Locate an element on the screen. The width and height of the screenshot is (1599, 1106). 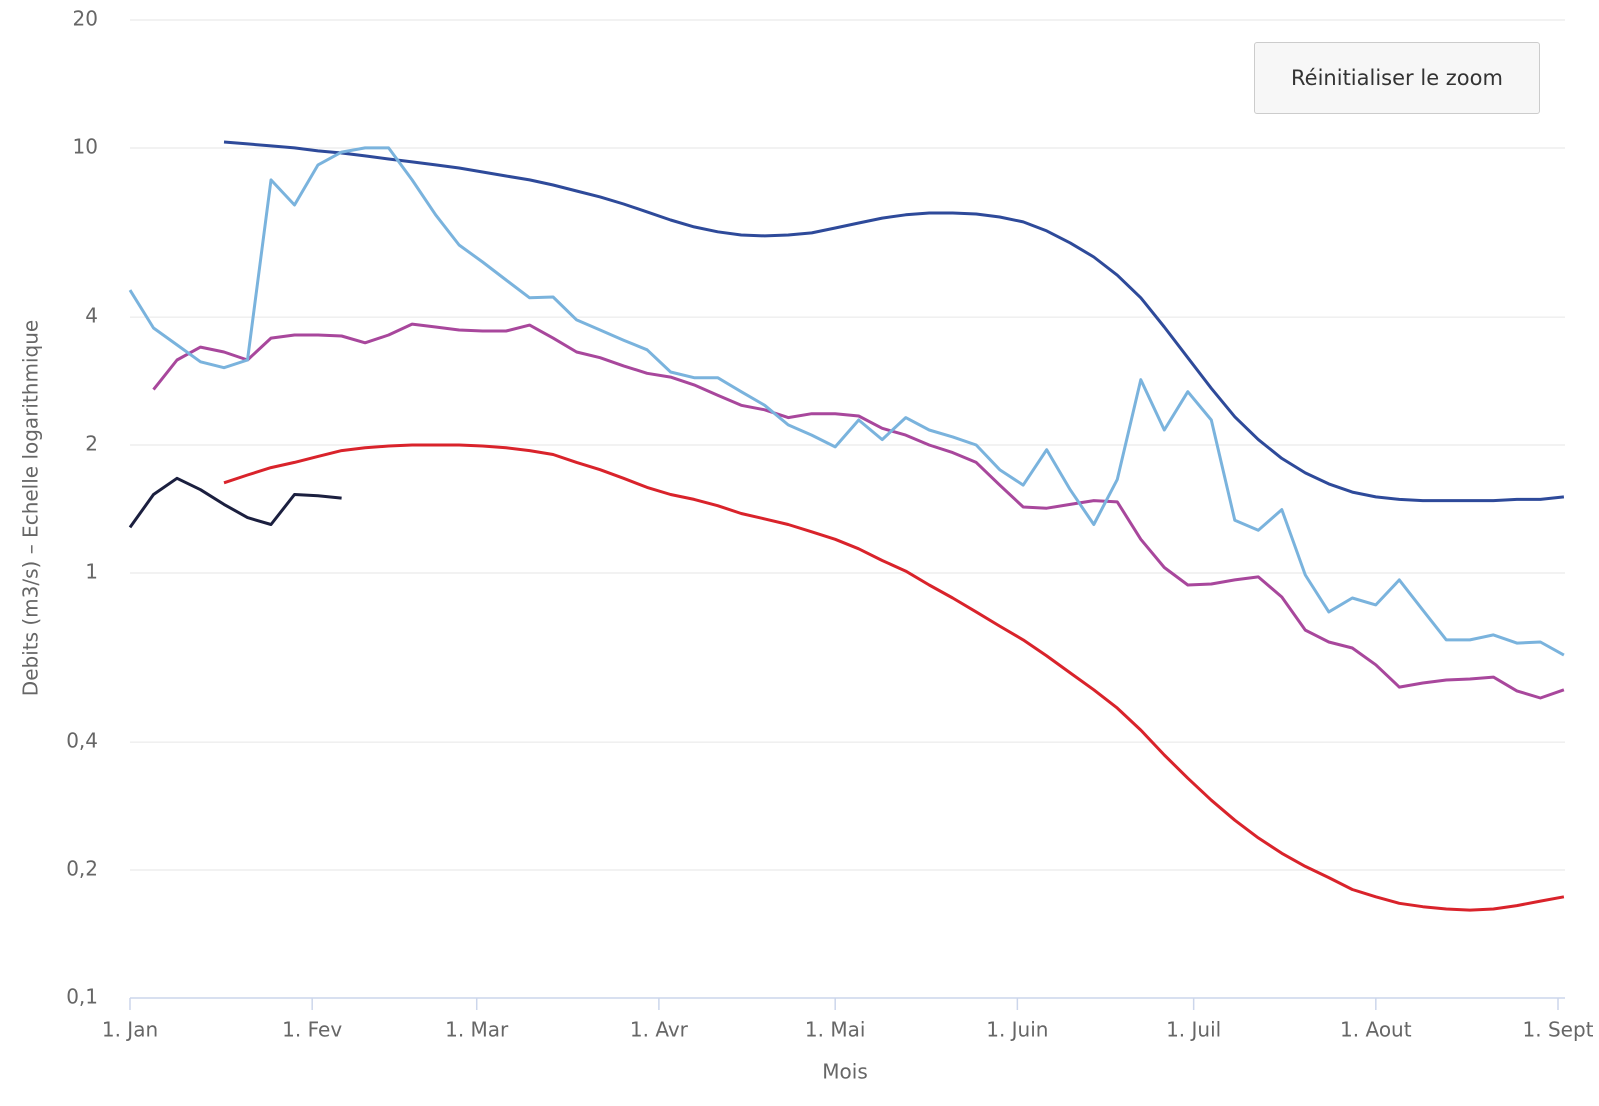
x-tick-label: 1. Mar is located at coordinates (477, 1030).